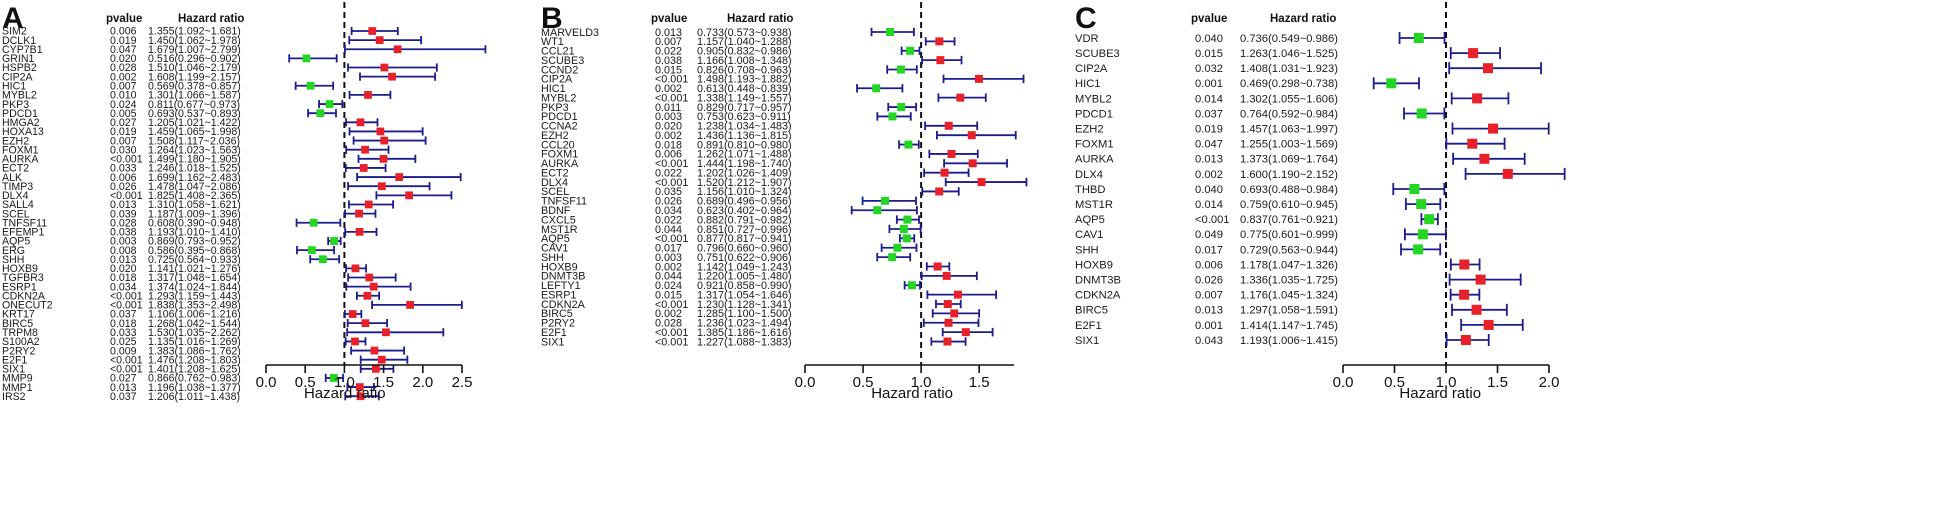  I want to click on gene-pvalue: 0.017, so click(1209, 250).